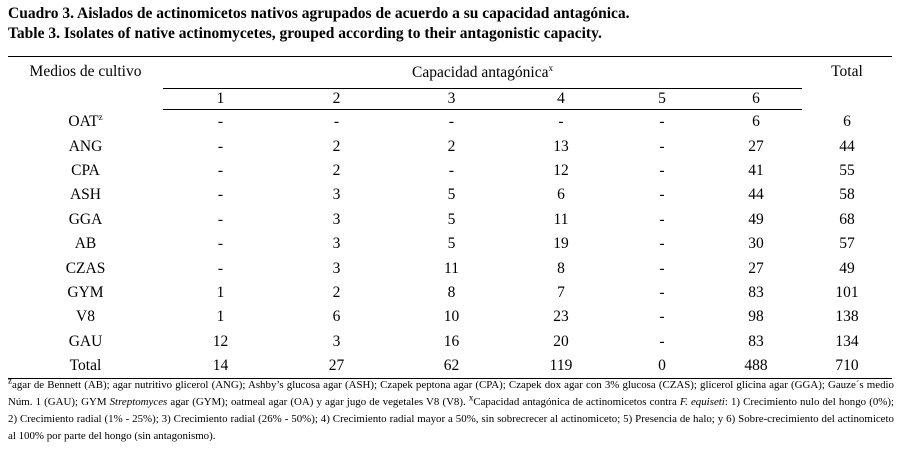  What do you see at coordinates (85, 170) in the screenshot?
I see `medio-cell: CPA` at bounding box center [85, 170].